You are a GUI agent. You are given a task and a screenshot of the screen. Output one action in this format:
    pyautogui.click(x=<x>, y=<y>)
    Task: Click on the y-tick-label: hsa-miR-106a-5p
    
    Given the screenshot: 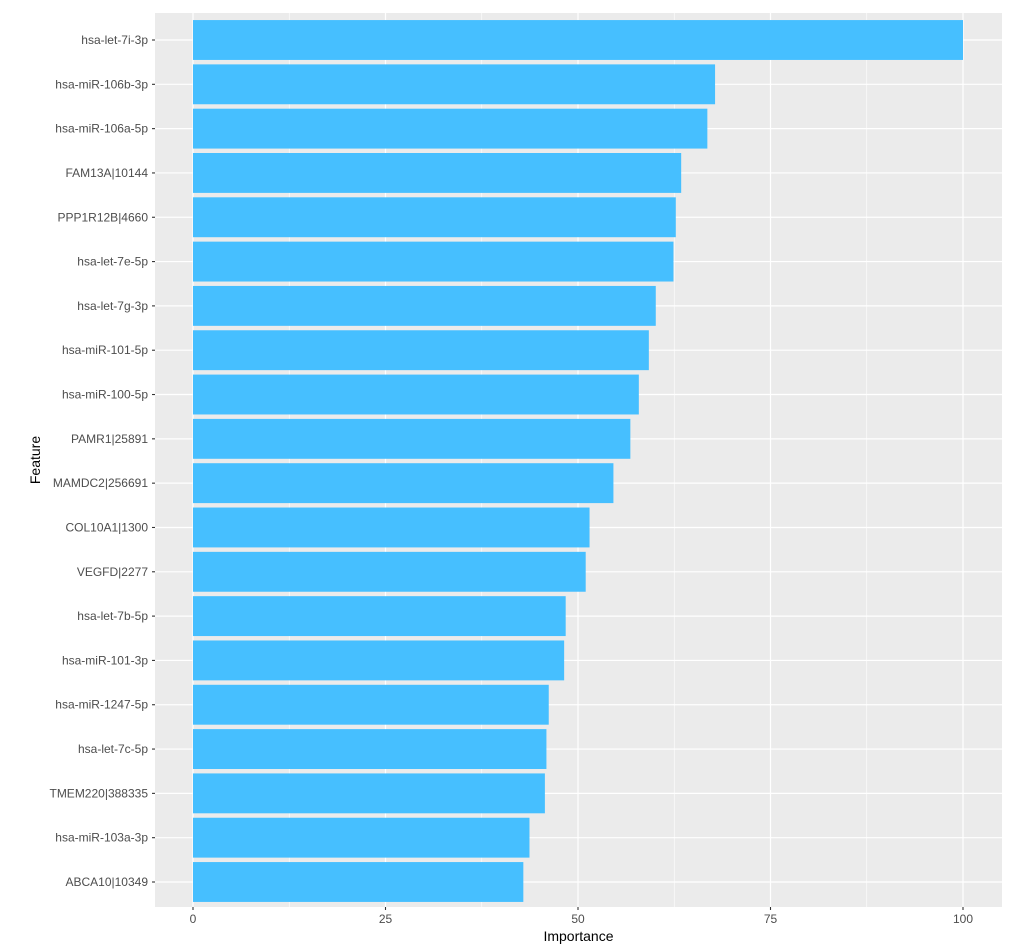 What is the action you would take?
    pyautogui.click(x=101, y=129)
    